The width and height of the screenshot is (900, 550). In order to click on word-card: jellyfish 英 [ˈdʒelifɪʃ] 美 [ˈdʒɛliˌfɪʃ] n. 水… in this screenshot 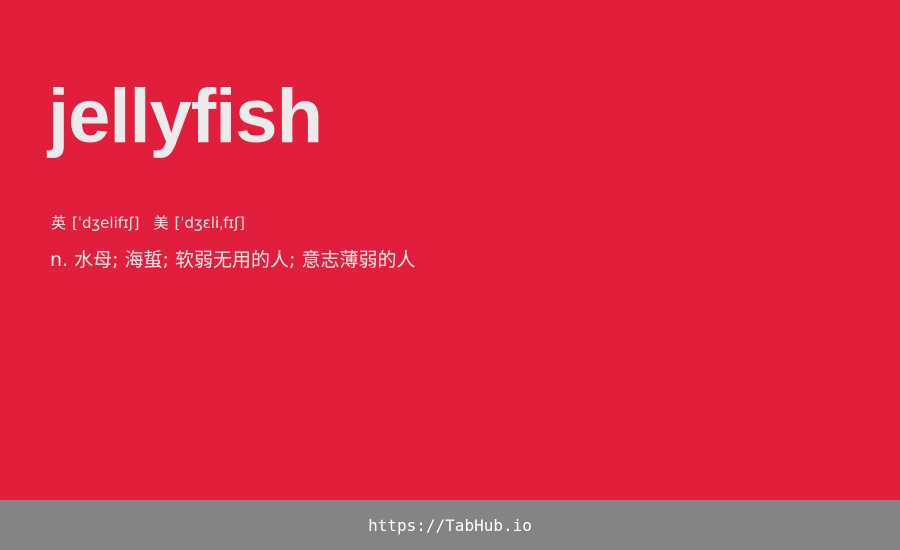, I will do `click(232, 172)`.